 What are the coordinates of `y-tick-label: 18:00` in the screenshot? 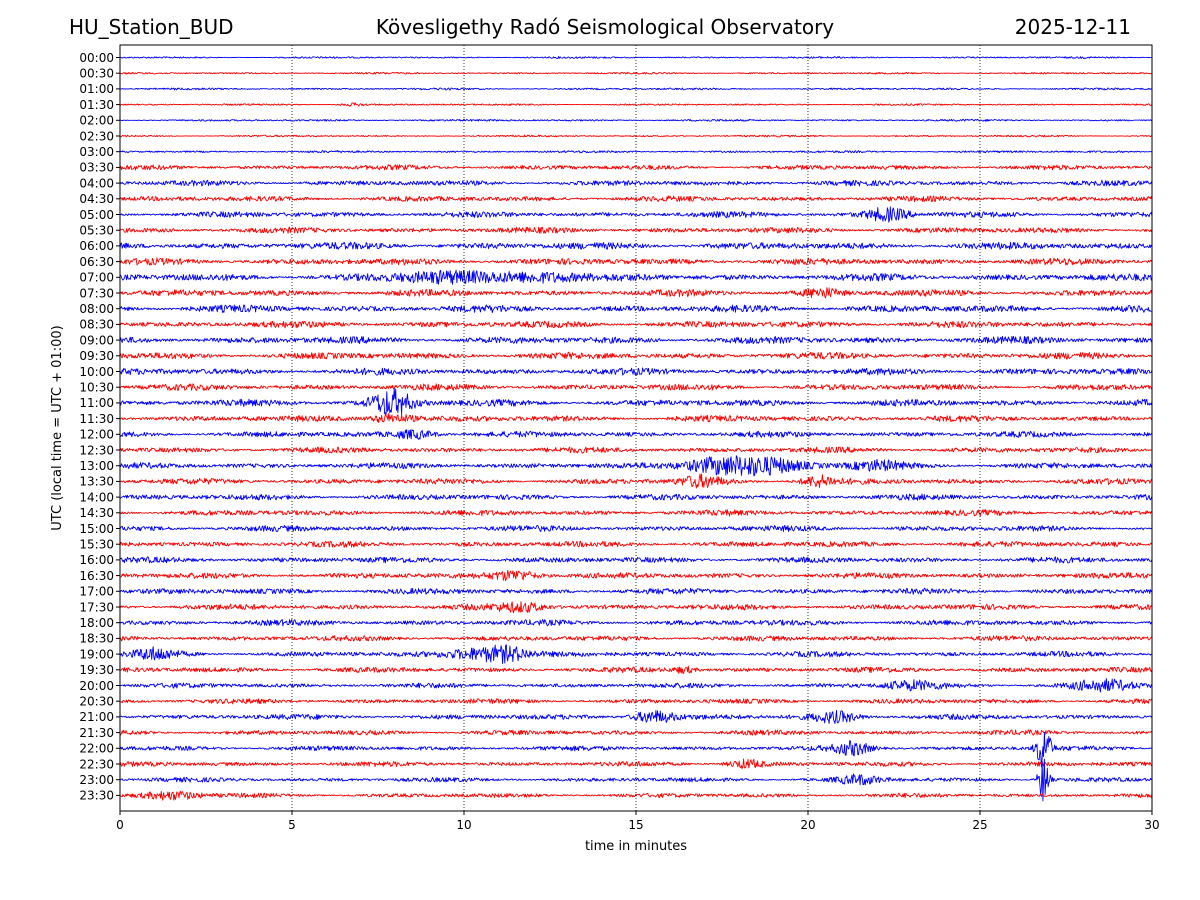 It's located at (96, 623).